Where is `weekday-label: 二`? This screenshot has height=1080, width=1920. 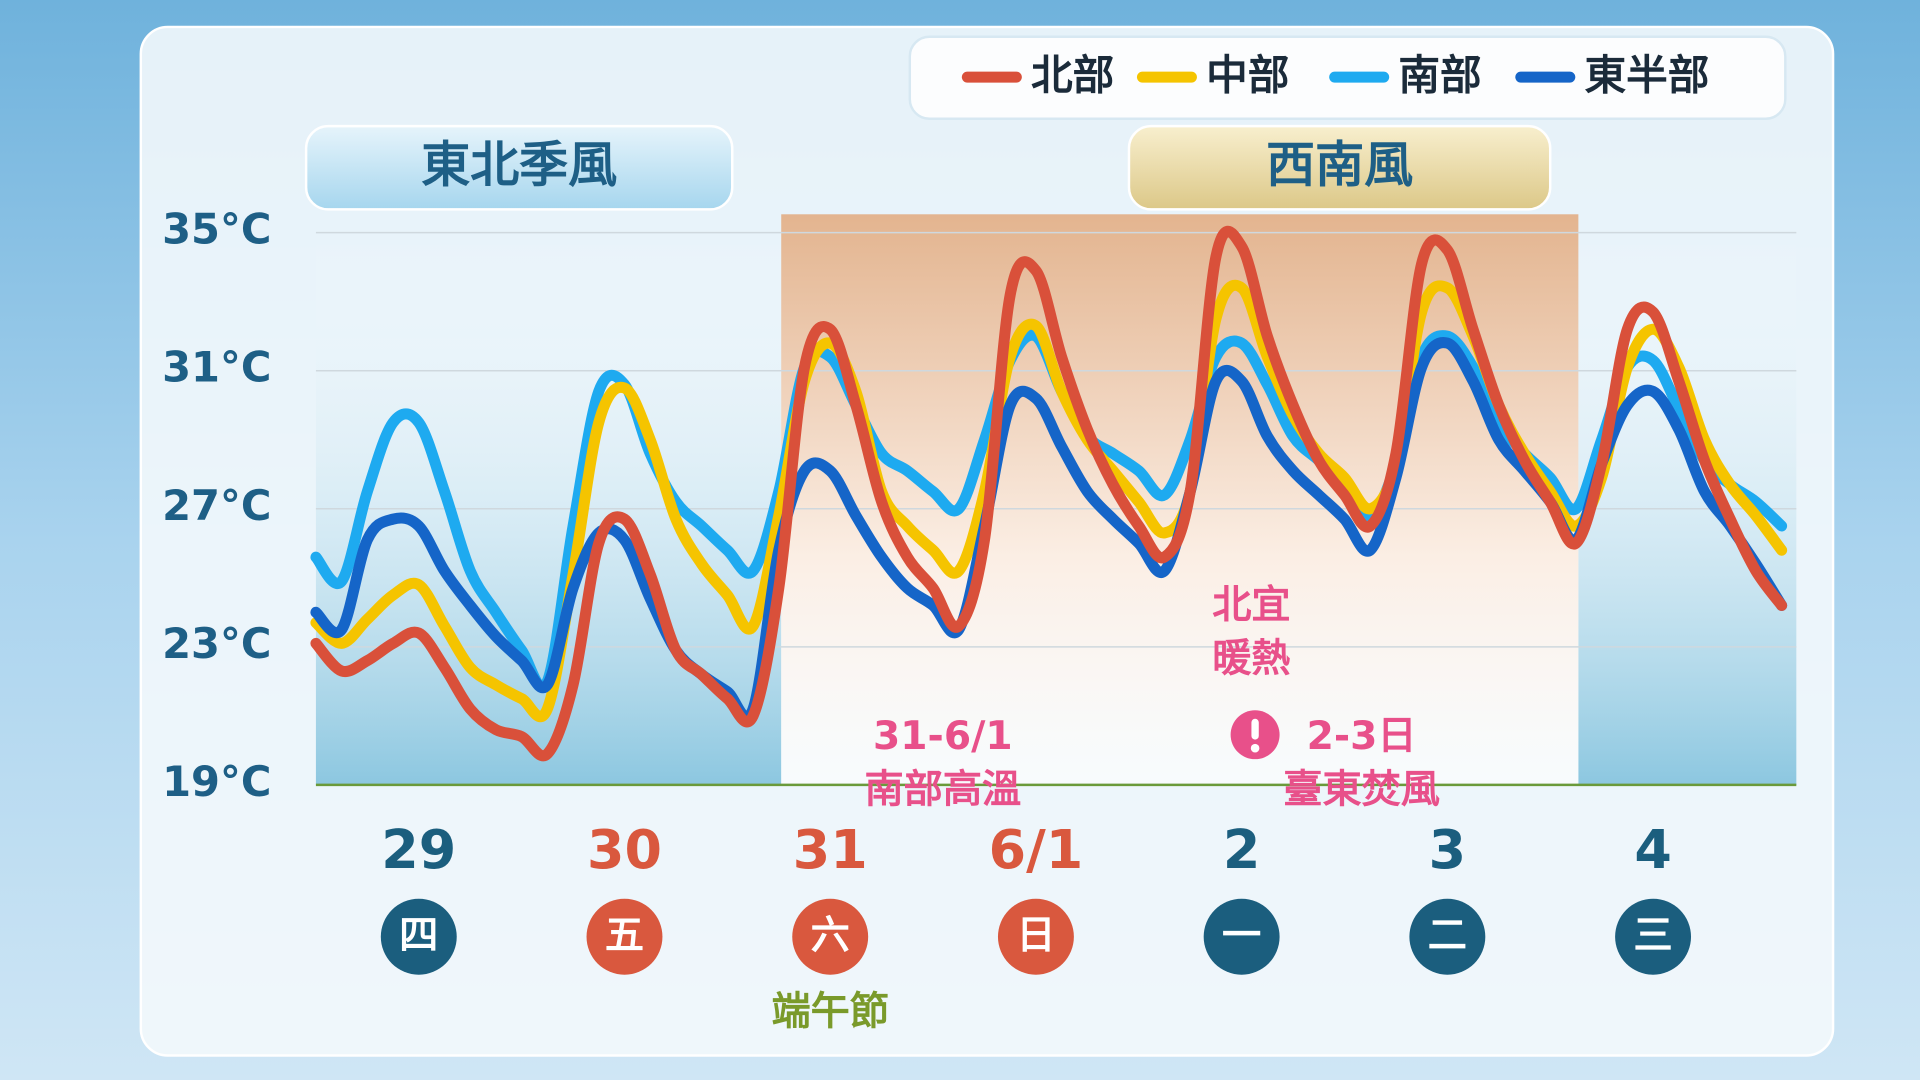
weekday-label: 二 is located at coordinates (1447, 935).